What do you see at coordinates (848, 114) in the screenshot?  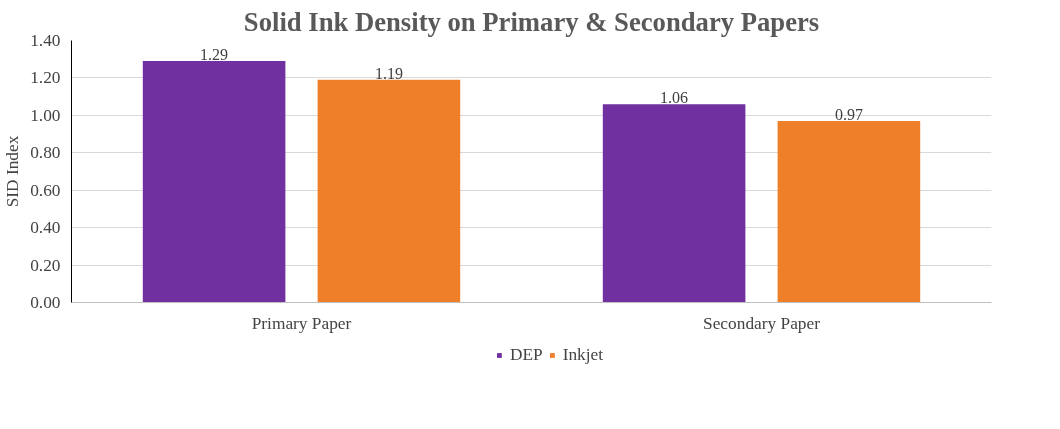 I see `data-label: 0.97` at bounding box center [848, 114].